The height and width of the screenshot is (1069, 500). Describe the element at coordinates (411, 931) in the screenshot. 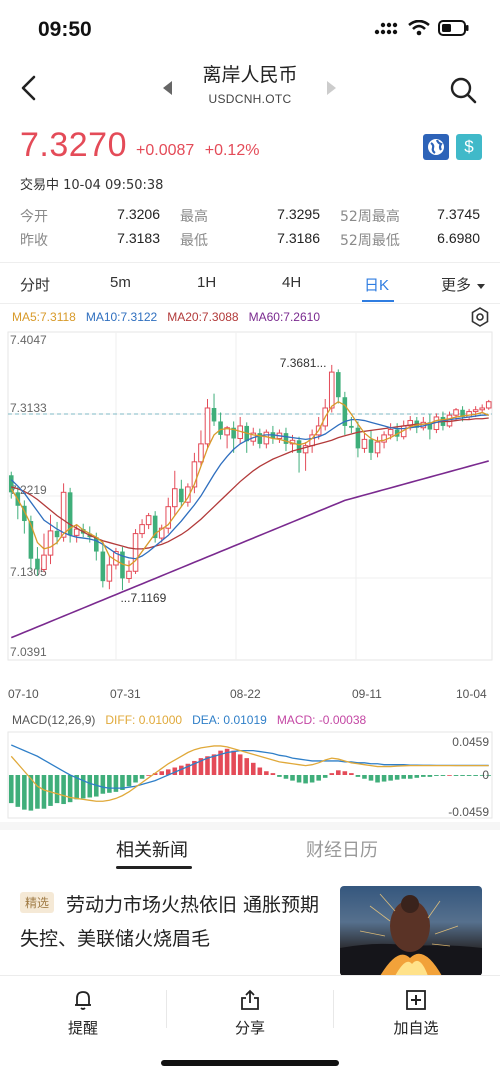

I see `news-thumbnail` at that location.